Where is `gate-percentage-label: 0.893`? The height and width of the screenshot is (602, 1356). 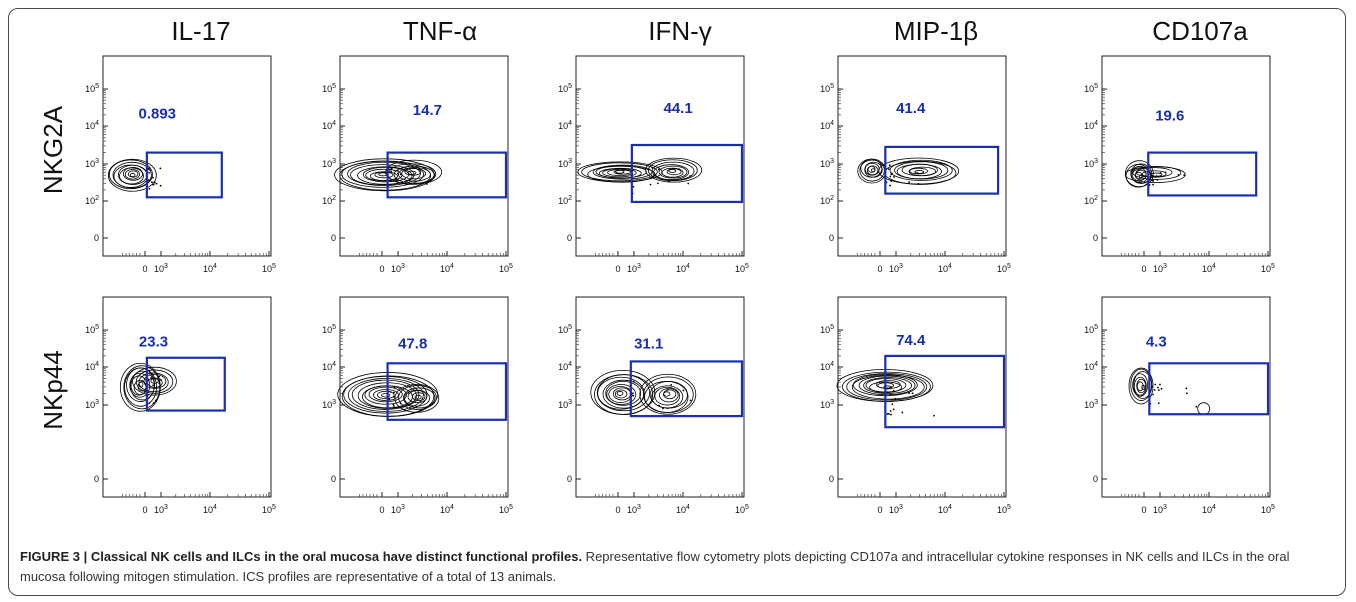
gate-percentage-label: 0.893 is located at coordinates (157, 114).